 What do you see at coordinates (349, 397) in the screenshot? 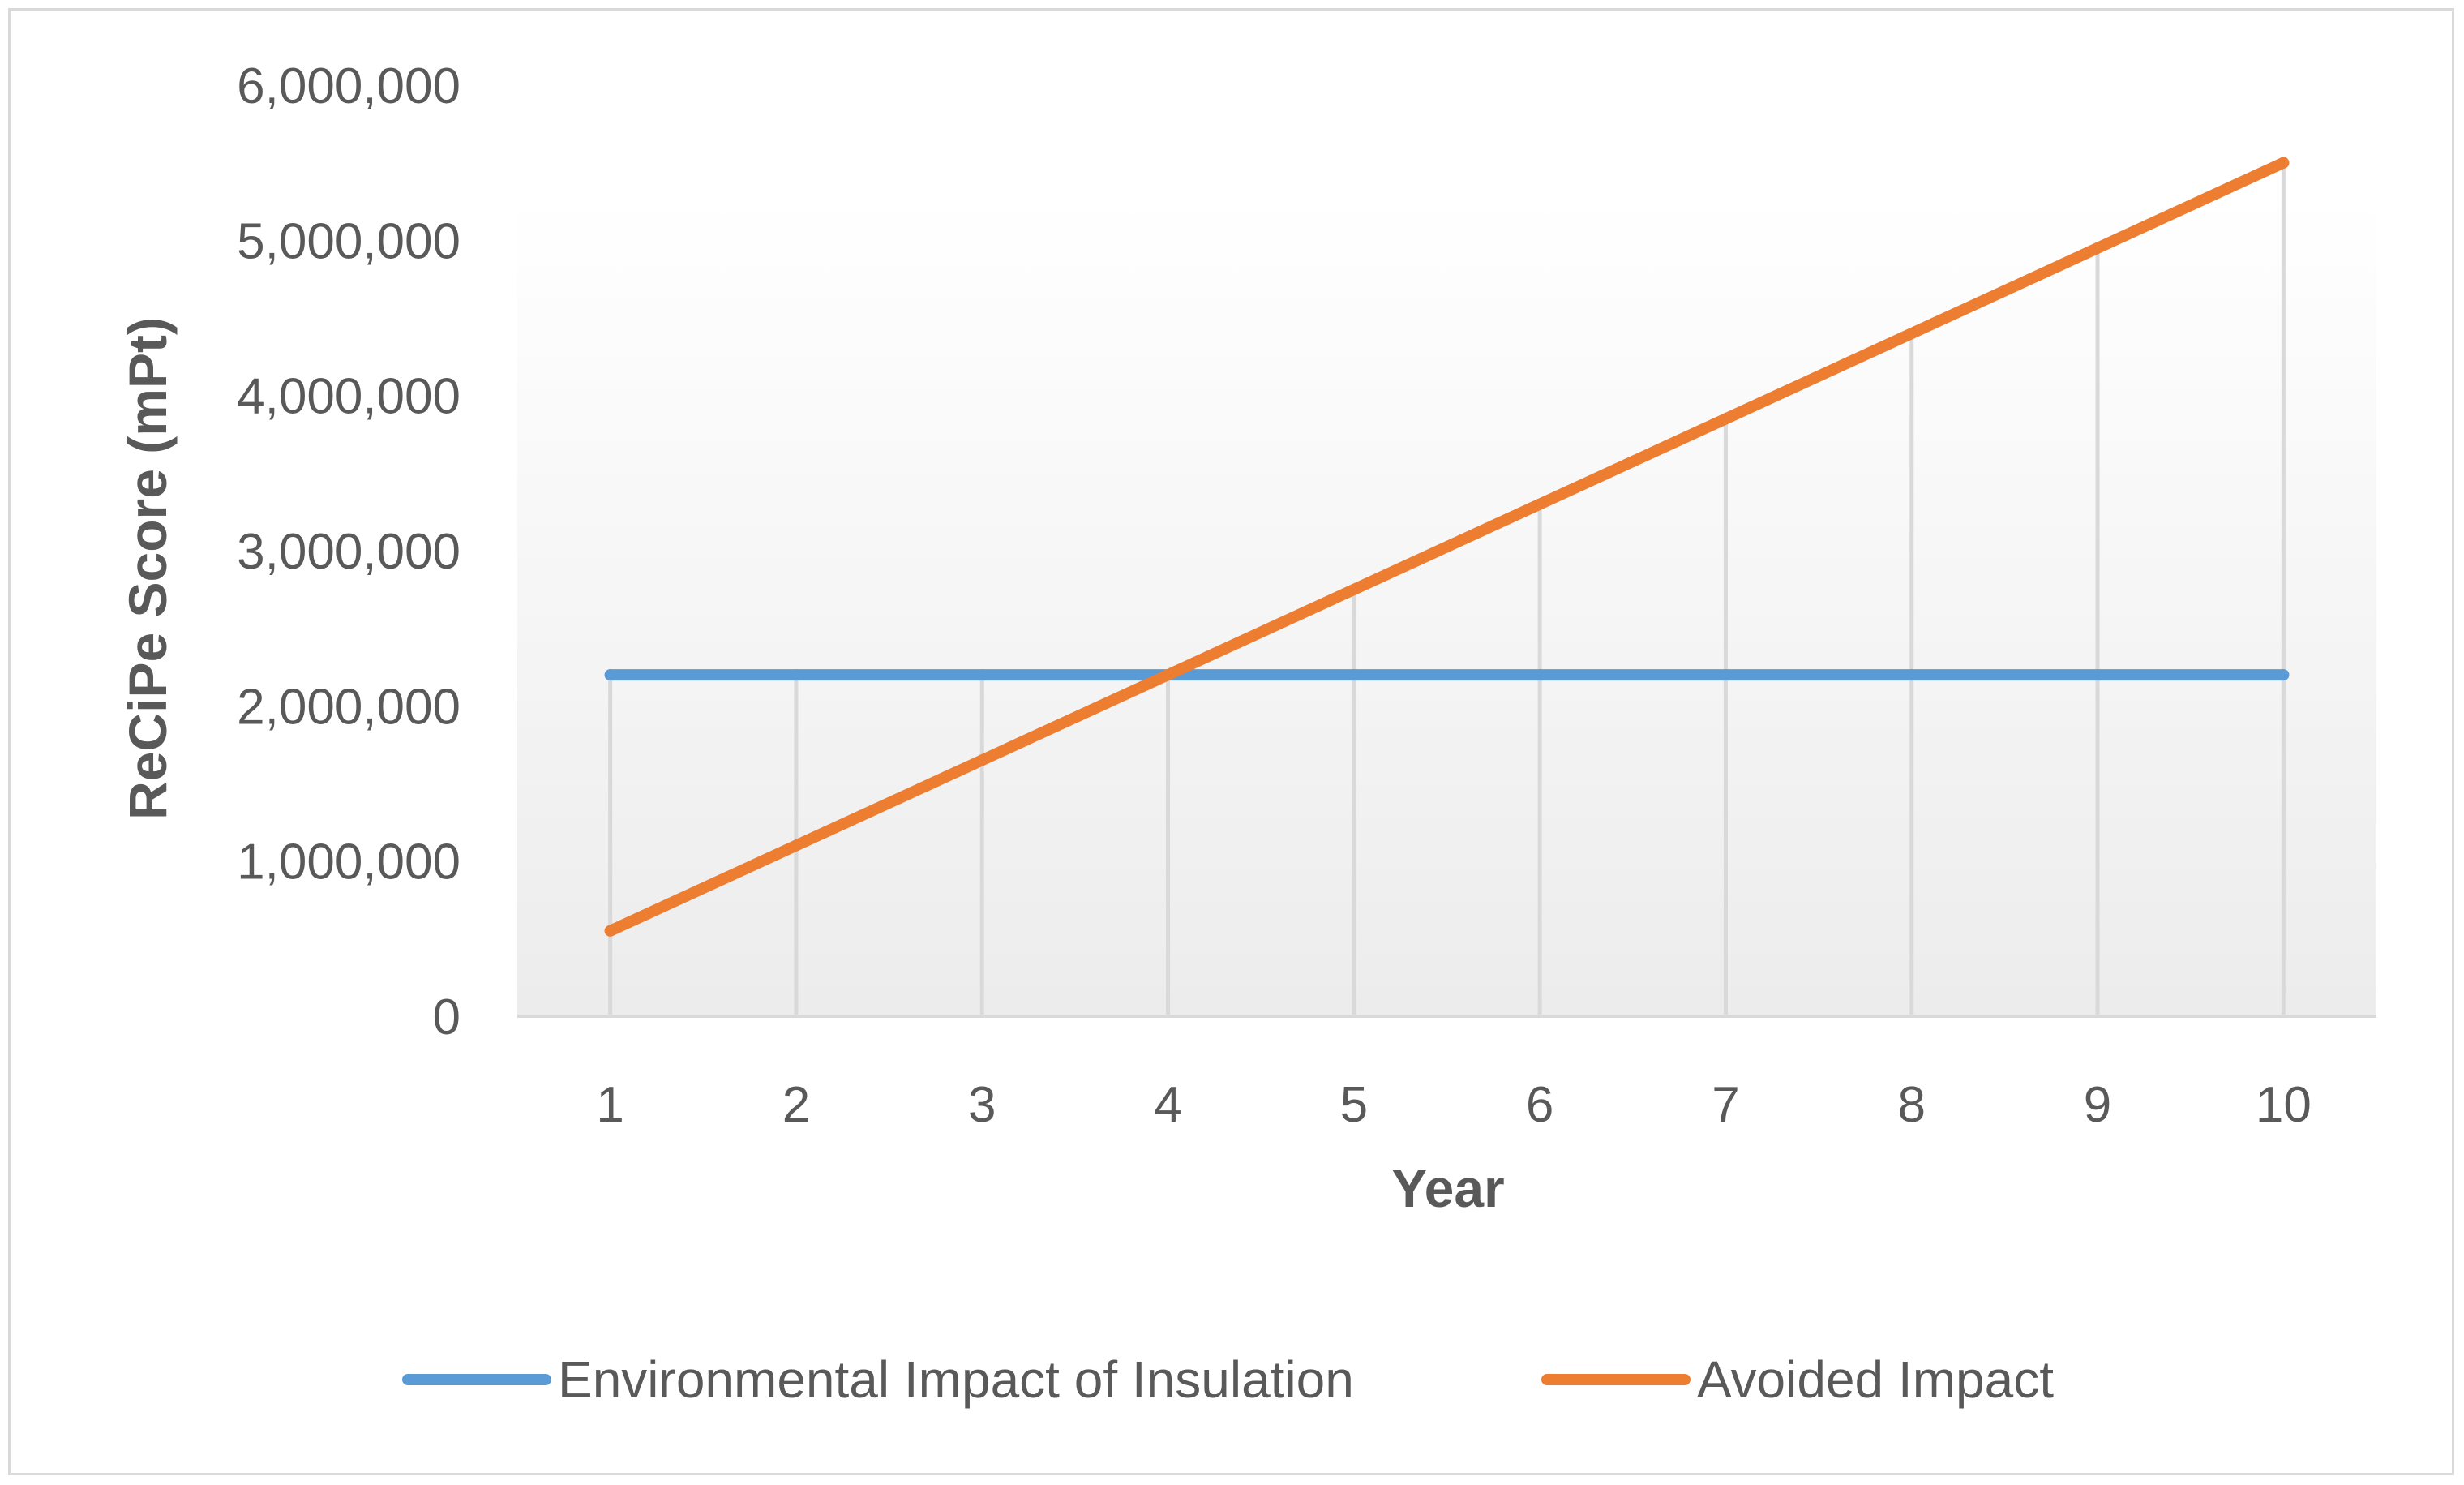
I see `y-tick-label: 4,000,000` at bounding box center [349, 397].